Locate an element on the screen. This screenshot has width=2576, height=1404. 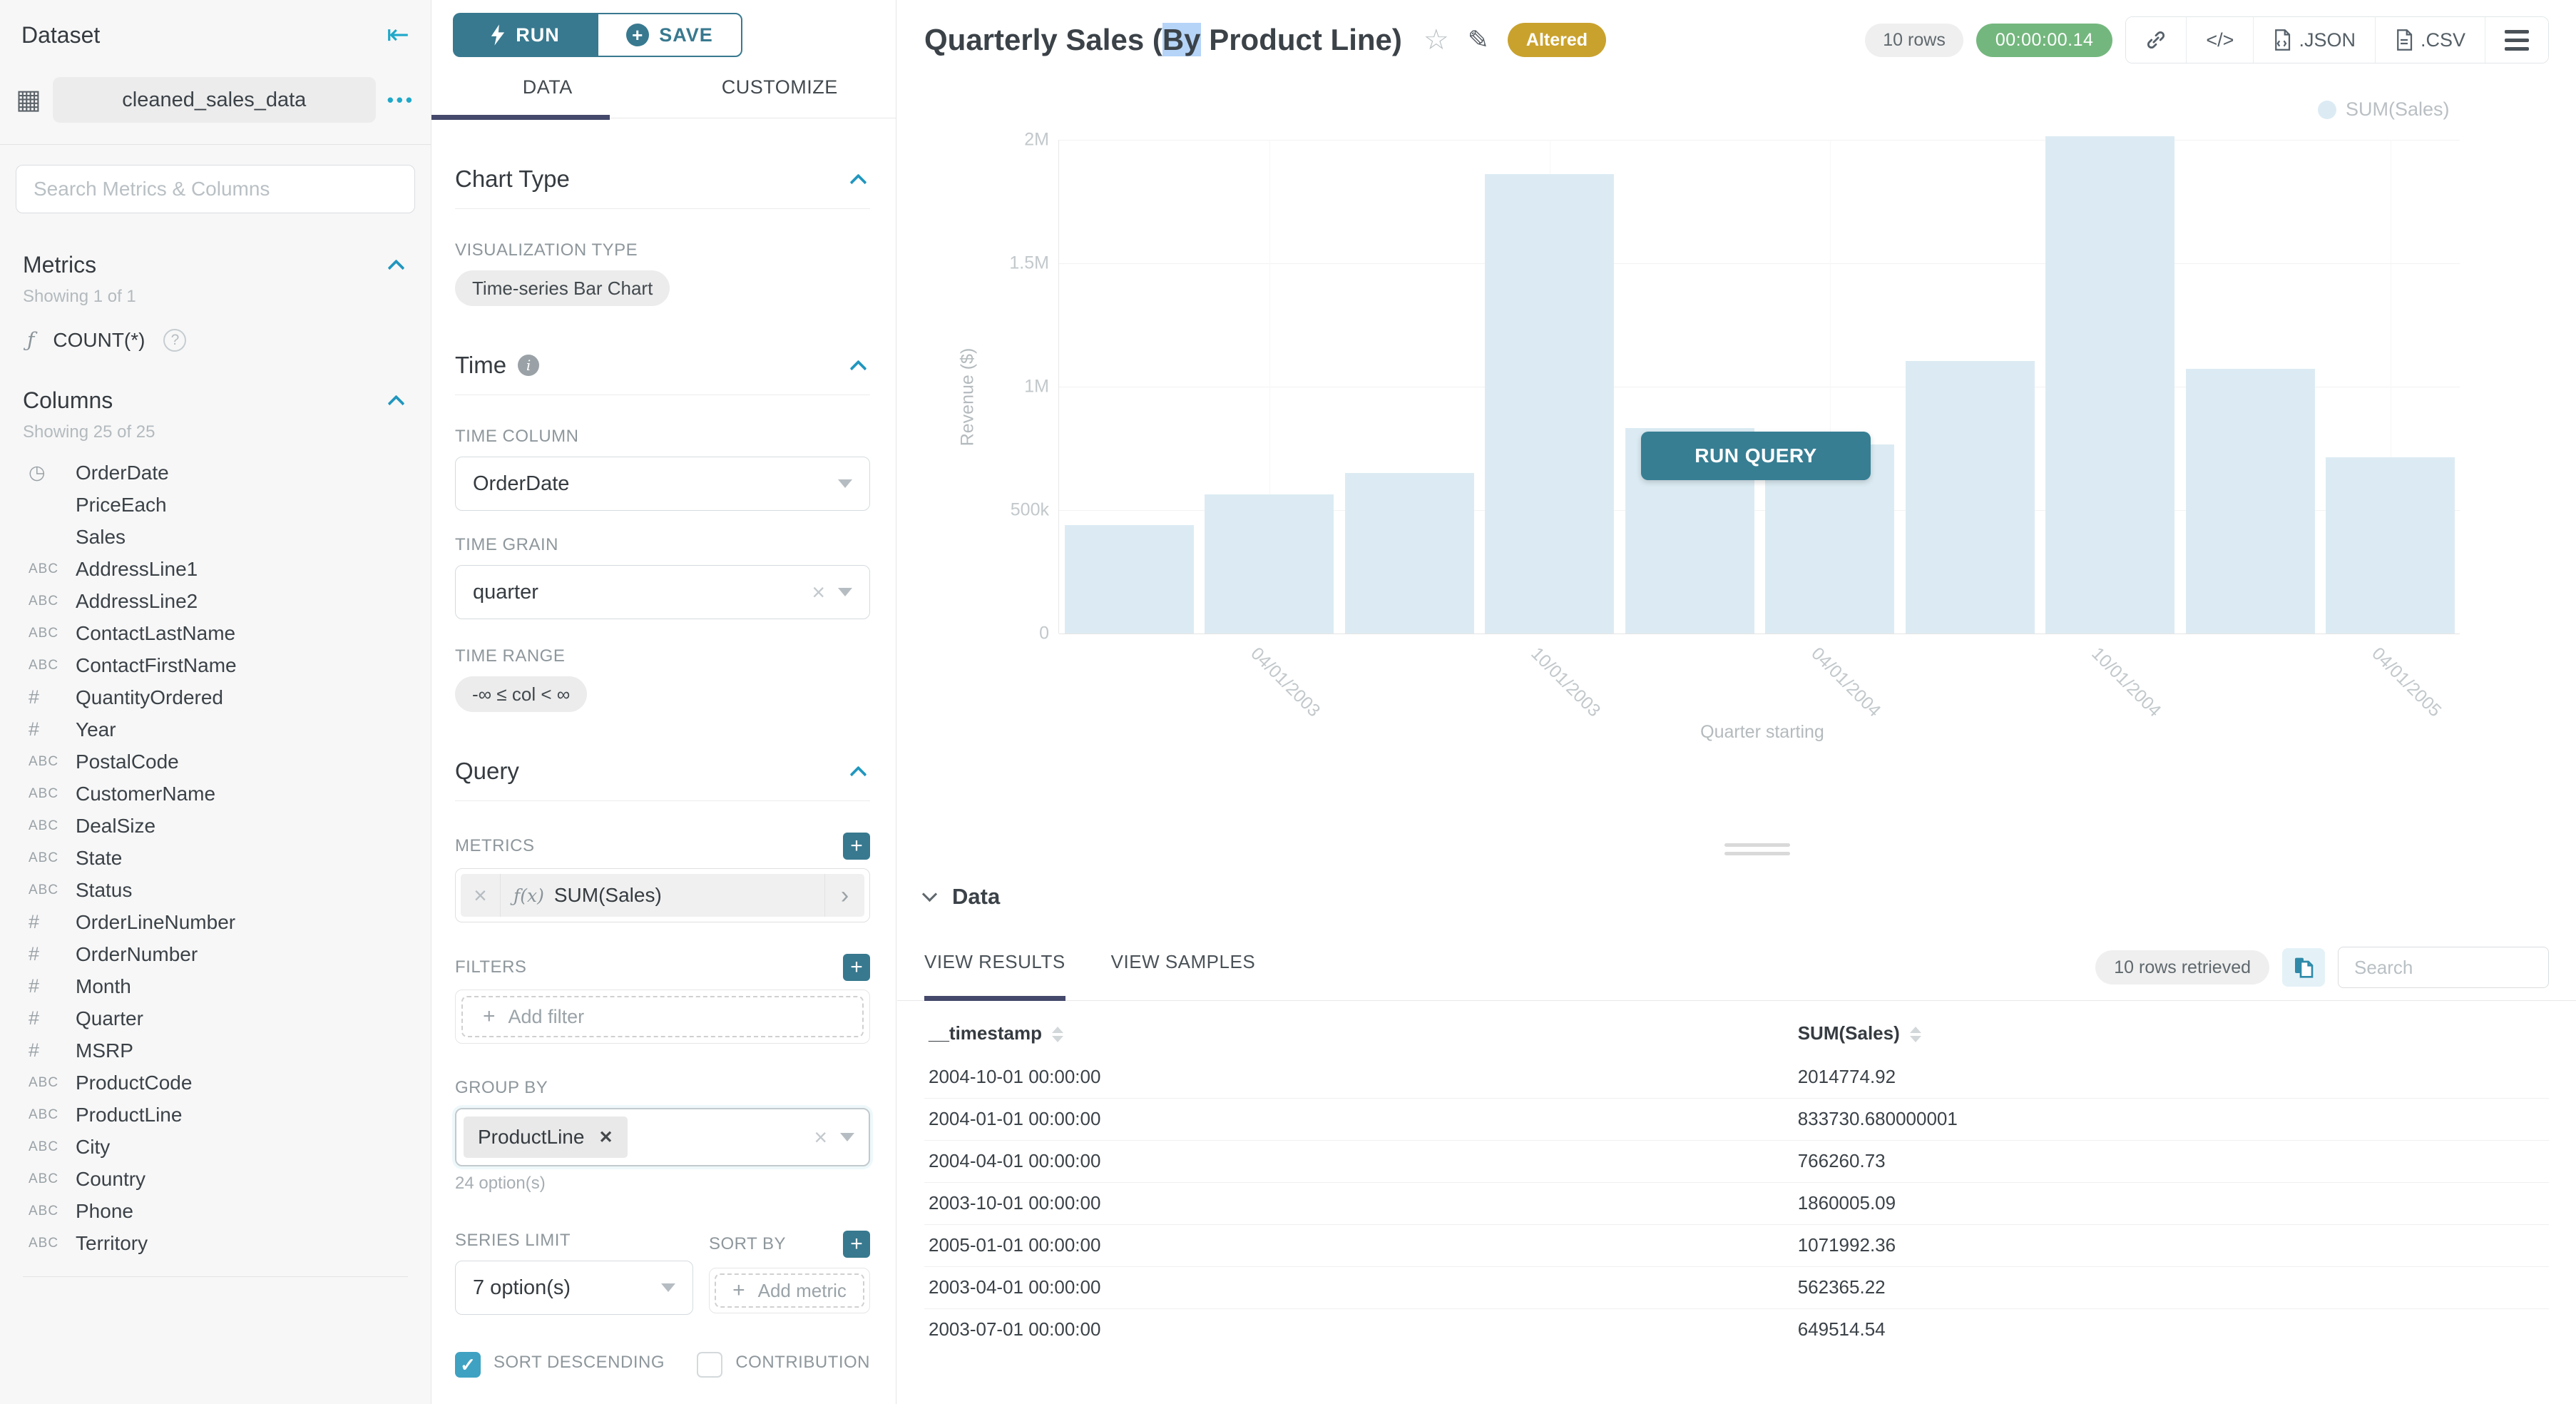
table-row: 2003-07-01 00:00:00 649514.54 is located at coordinates (1736, 1329).